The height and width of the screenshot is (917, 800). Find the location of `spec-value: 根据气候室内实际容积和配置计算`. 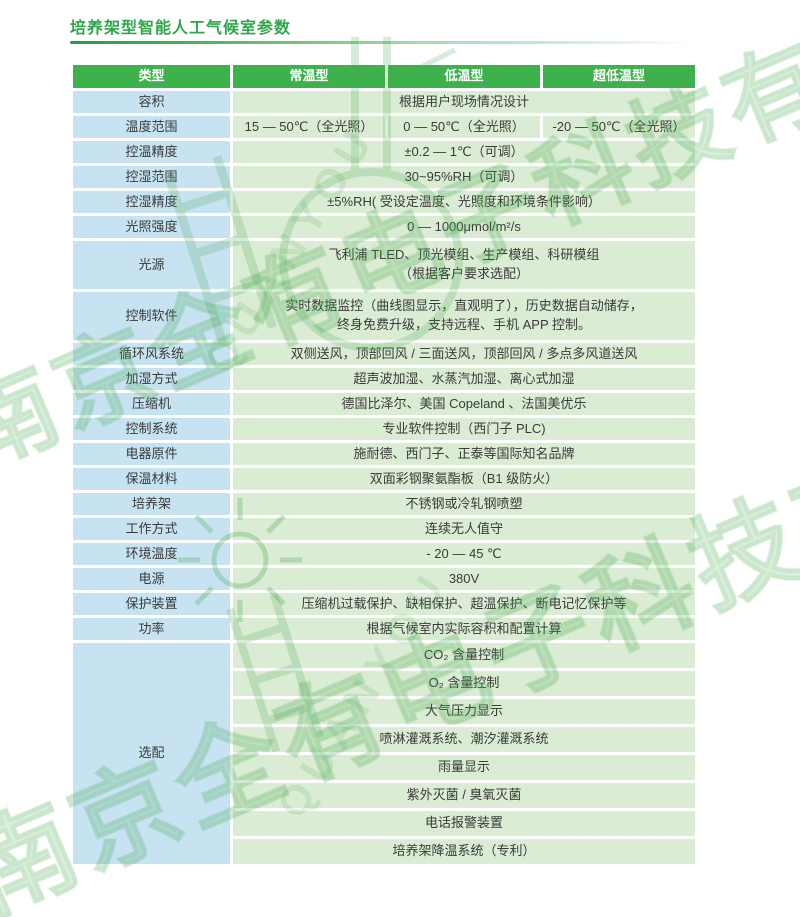

spec-value: 根据气候室内实际容积和配置计算 is located at coordinates (464, 629).